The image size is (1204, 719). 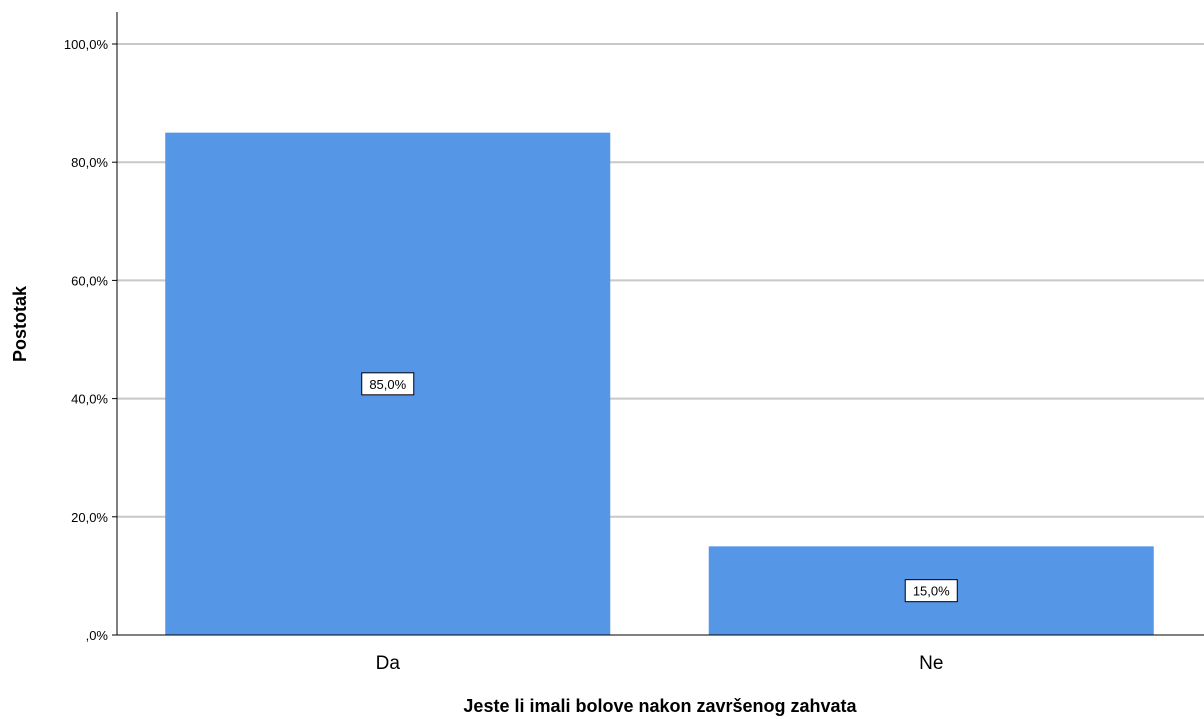 What do you see at coordinates (97, 635) in the screenshot?
I see `y-tick-label: ,0%` at bounding box center [97, 635].